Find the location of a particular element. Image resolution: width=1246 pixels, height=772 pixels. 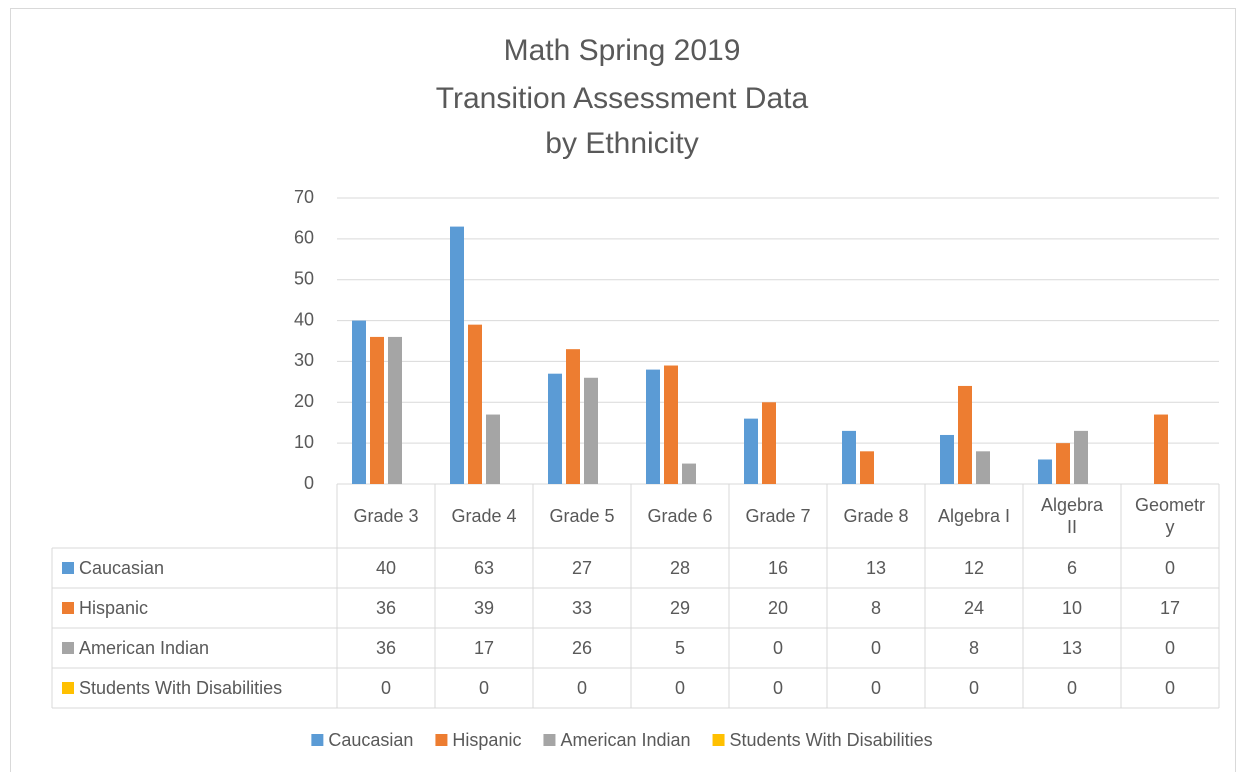

y-tick-label: 40 is located at coordinates (304, 319).